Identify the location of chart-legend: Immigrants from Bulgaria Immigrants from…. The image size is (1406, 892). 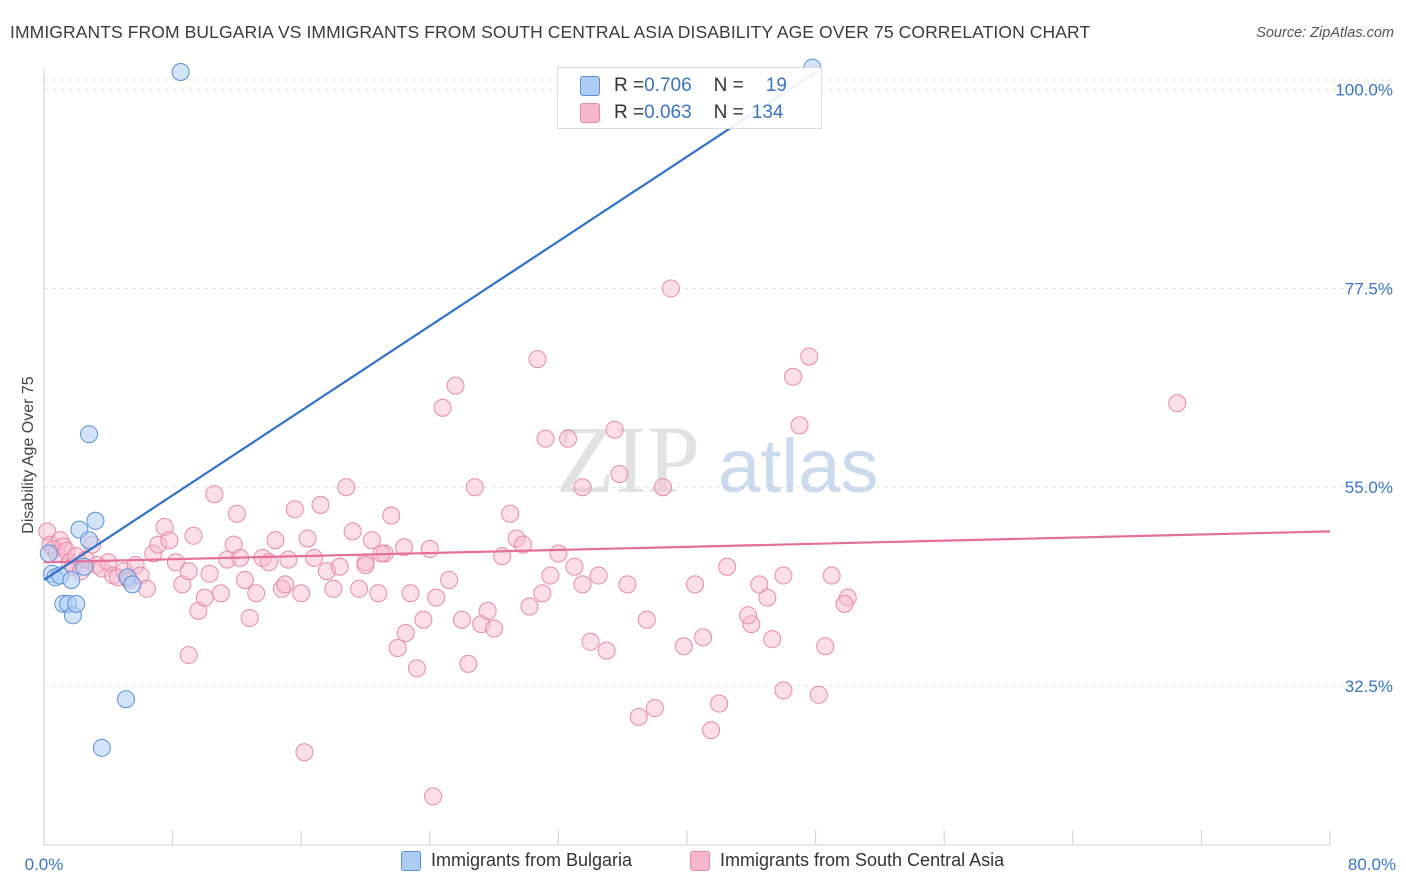
(703, 865).